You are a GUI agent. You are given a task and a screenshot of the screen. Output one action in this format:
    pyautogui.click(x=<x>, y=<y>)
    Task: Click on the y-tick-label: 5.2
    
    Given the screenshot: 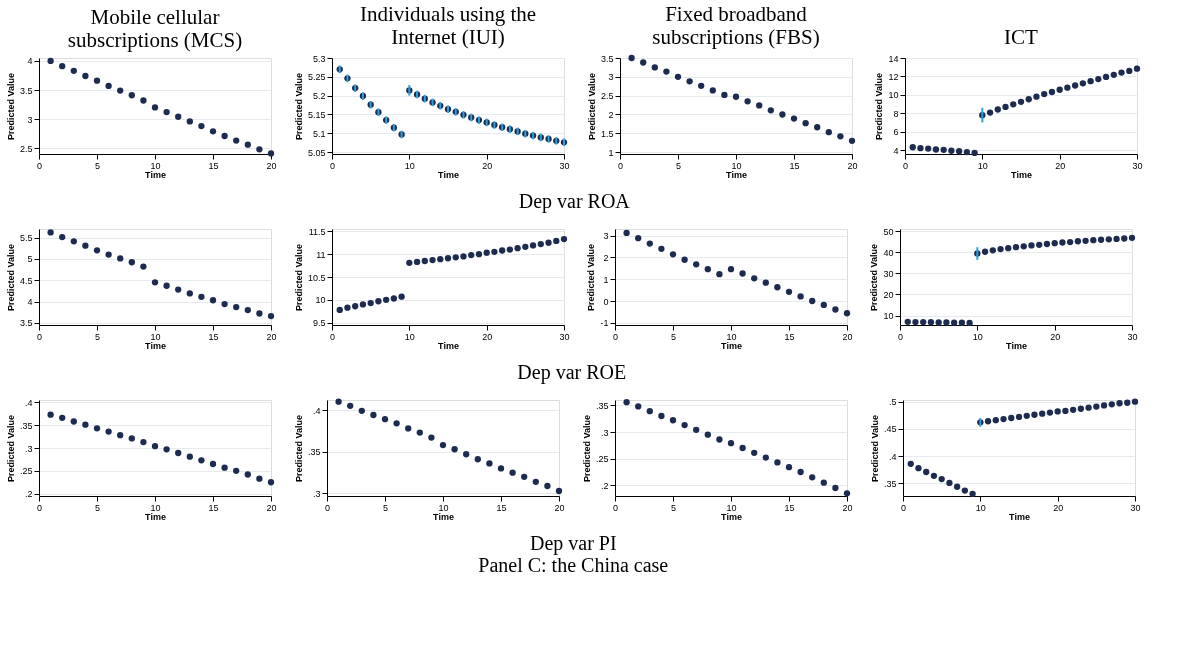 What is the action you would take?
    pyautogui.click(x=319, y=96)
    